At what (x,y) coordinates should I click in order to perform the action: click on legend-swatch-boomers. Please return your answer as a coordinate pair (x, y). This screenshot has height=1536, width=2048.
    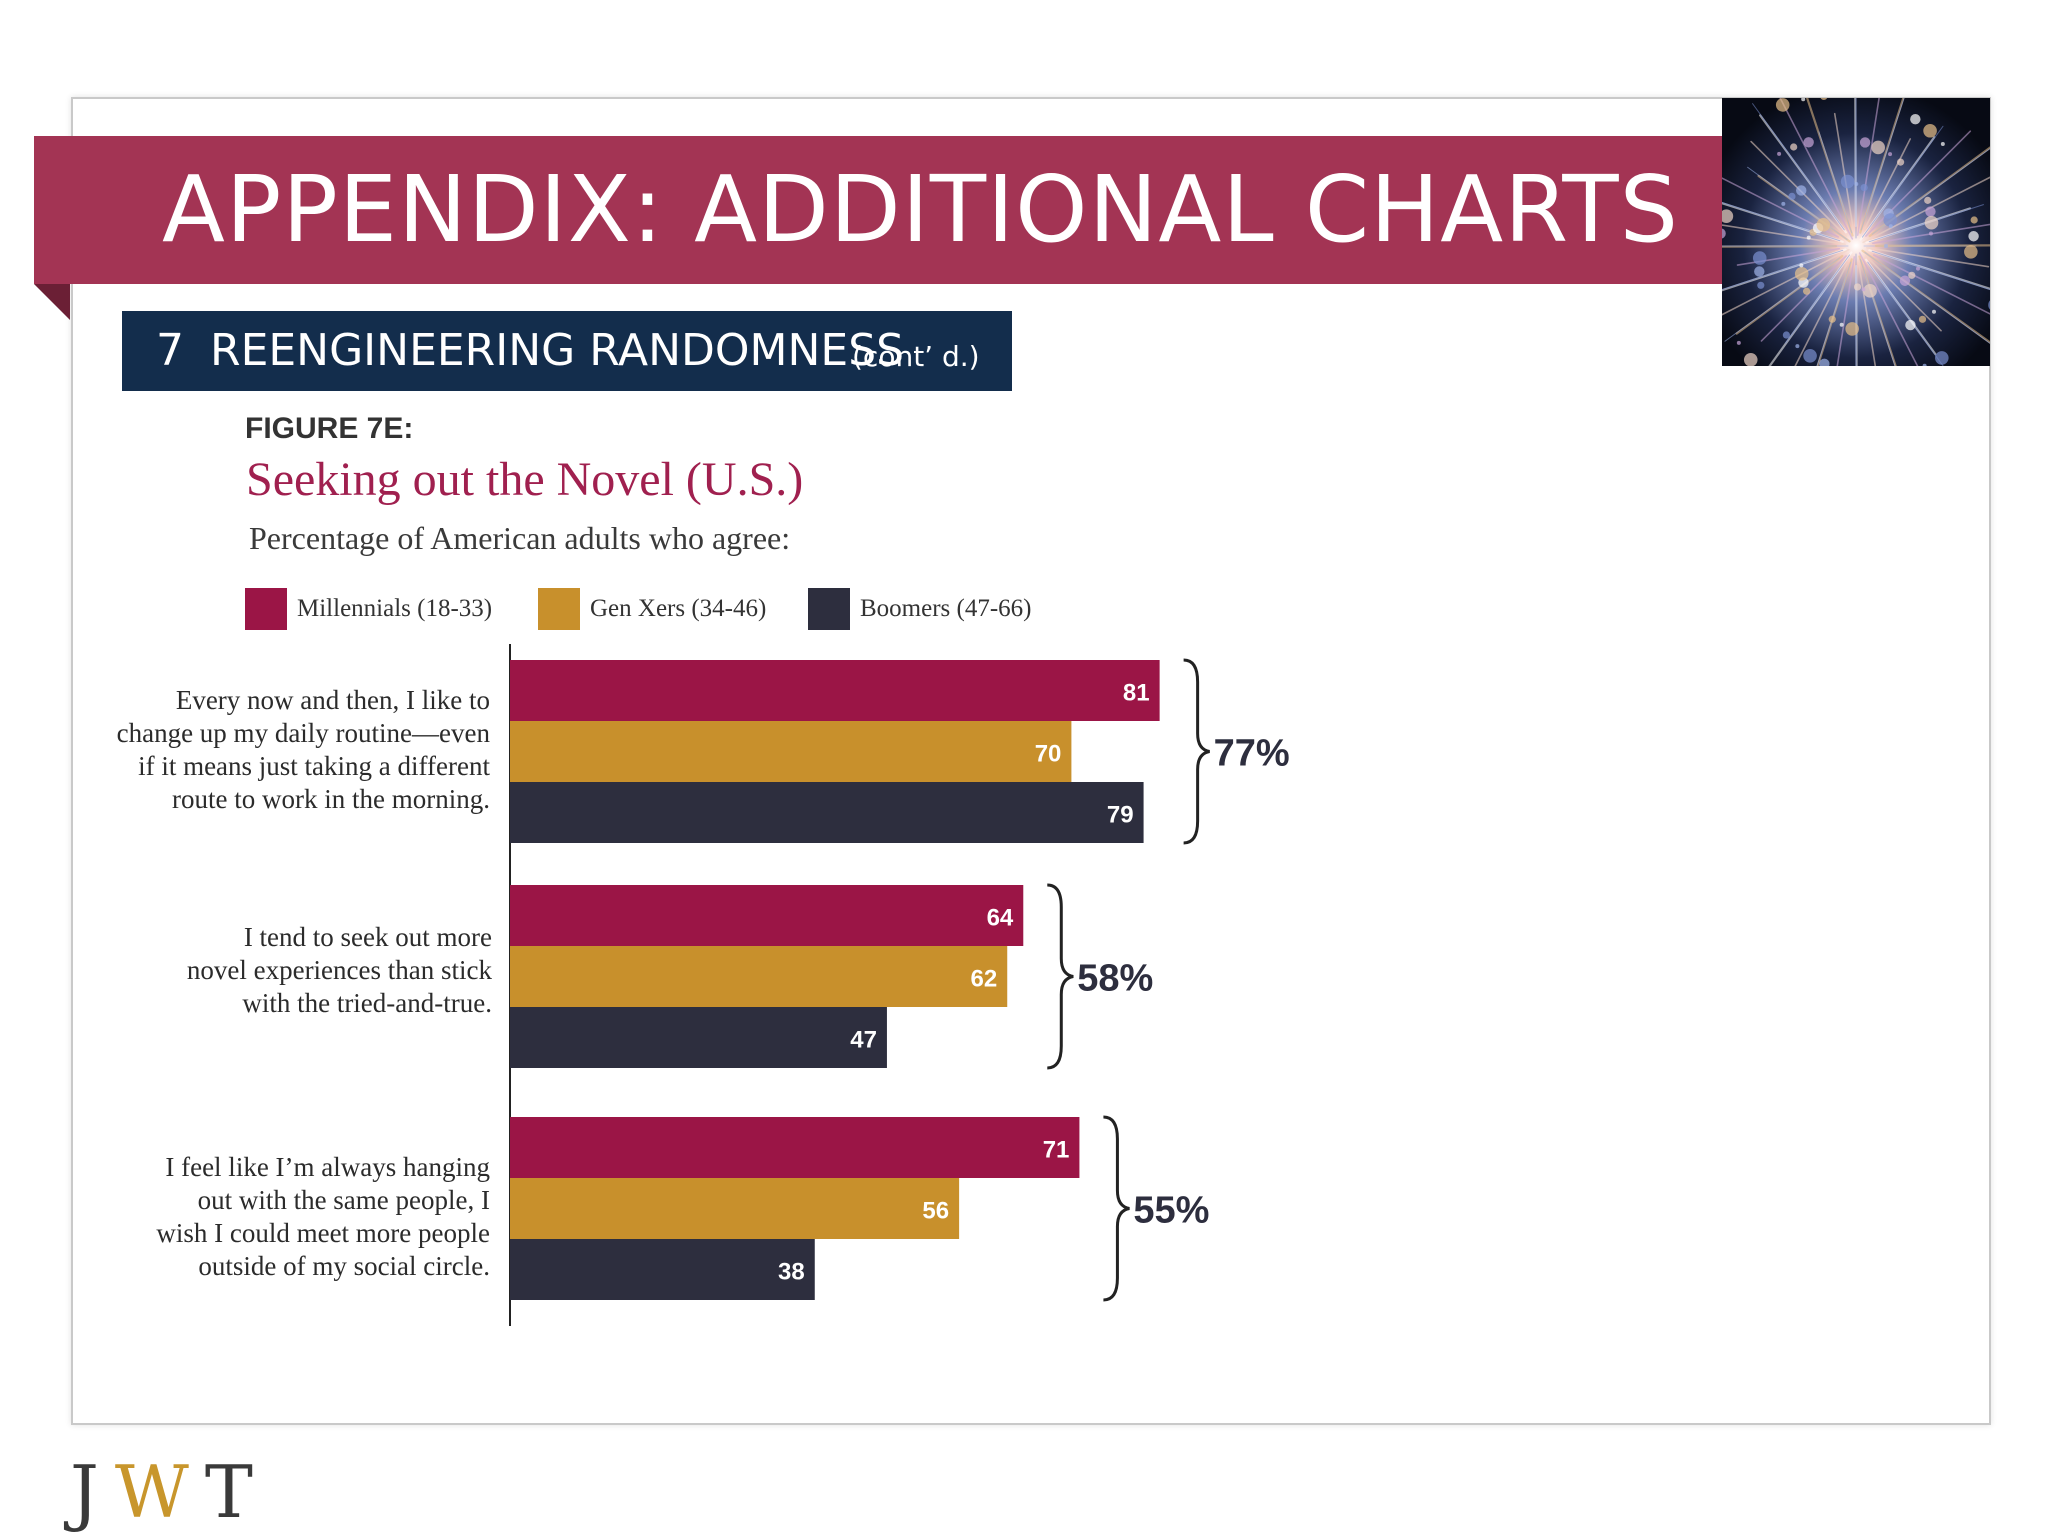
    Looking at the image, I should click on (829, 609).